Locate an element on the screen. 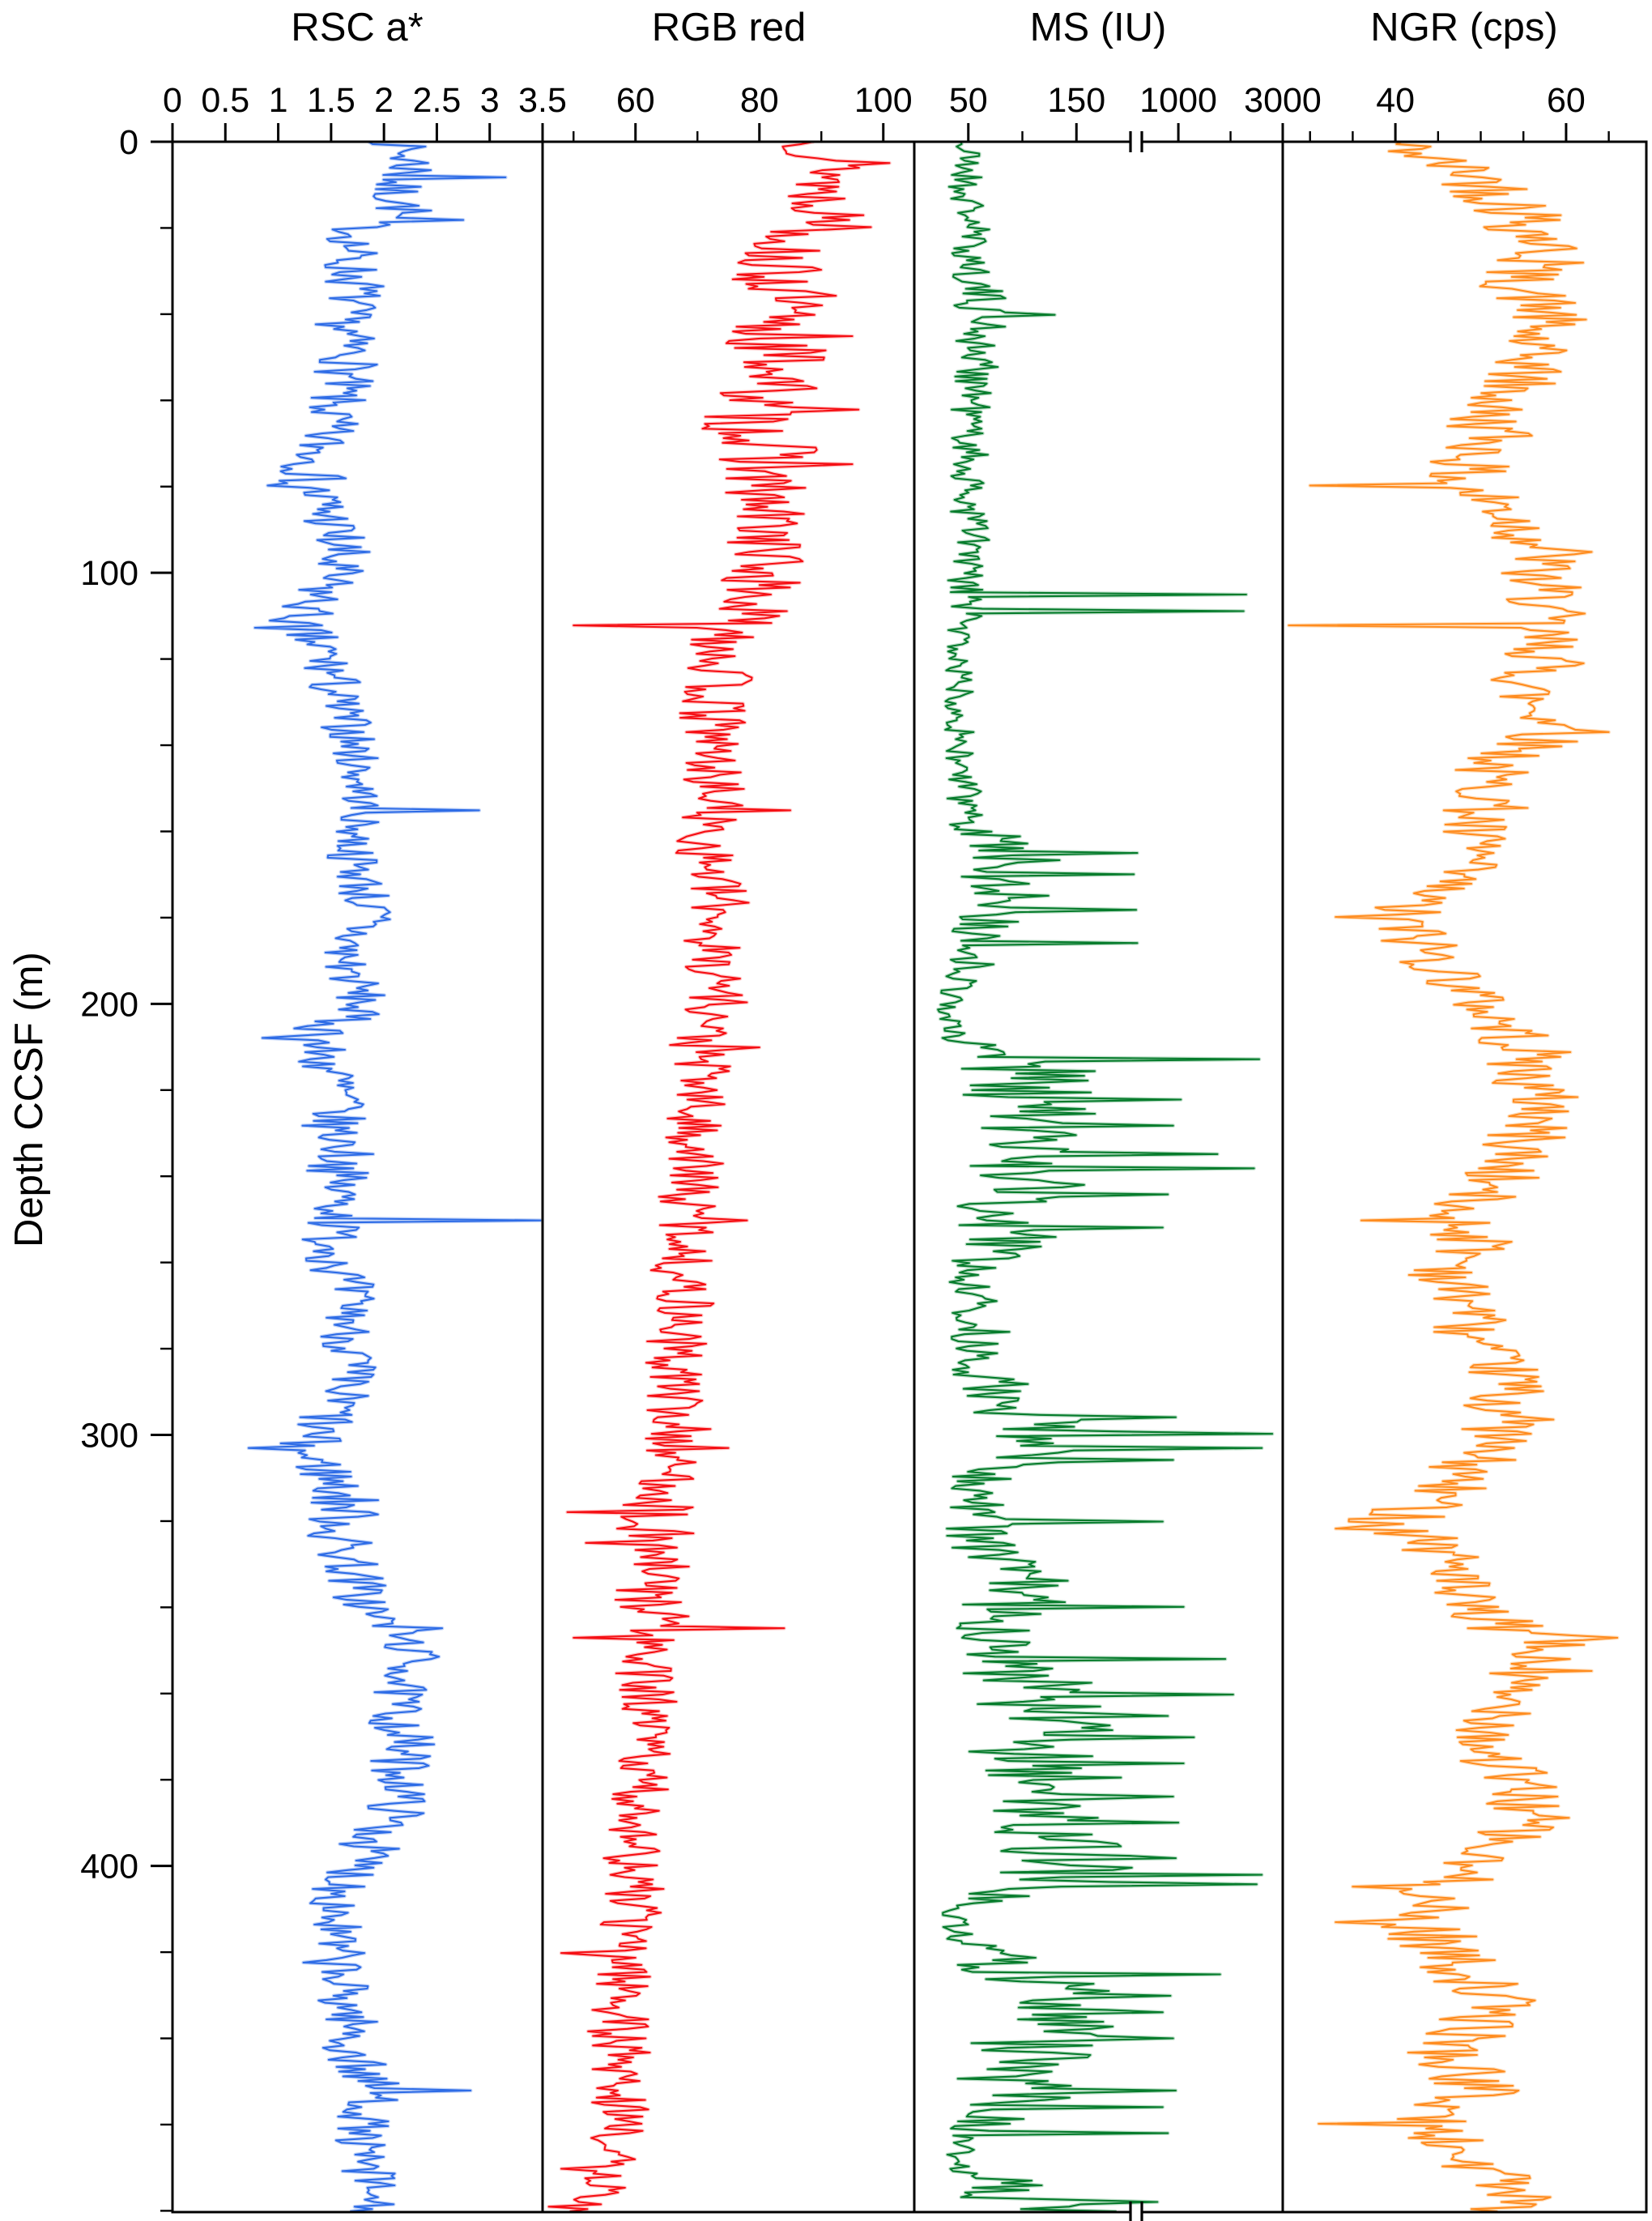  rgb-tick-label: 80 is located at coordinates (759, 100).